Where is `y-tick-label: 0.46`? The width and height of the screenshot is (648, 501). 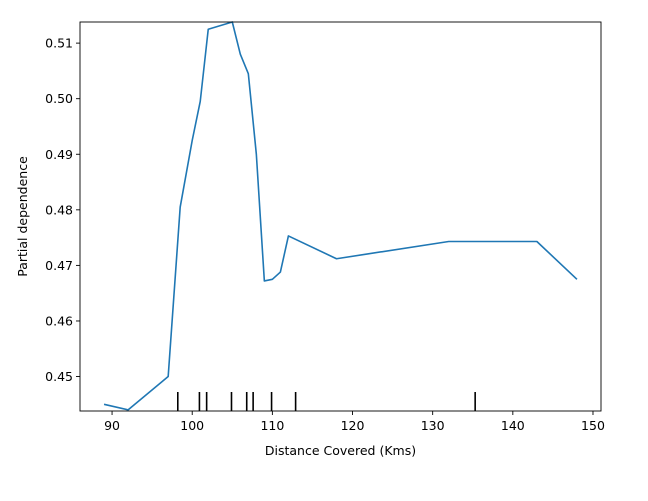
y-tick-label: 0.46 is located at coordinates (59, 320).